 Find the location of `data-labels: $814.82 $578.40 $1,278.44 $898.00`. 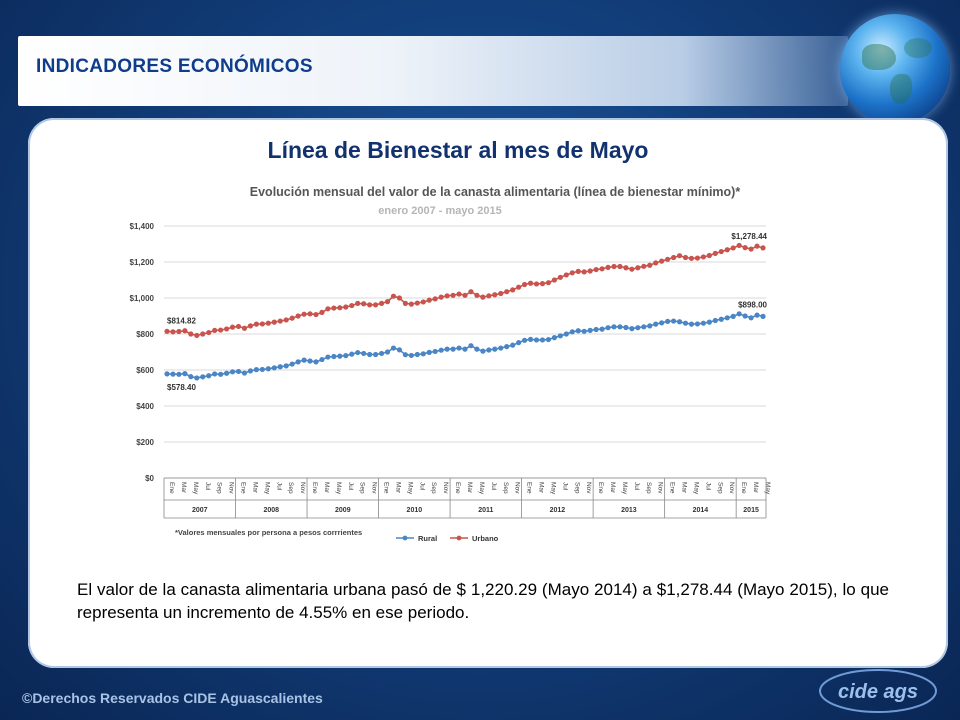

data-labels: $814.82 $578.40 $1,278.44 $898.00 is located at coordinates (467, 312).